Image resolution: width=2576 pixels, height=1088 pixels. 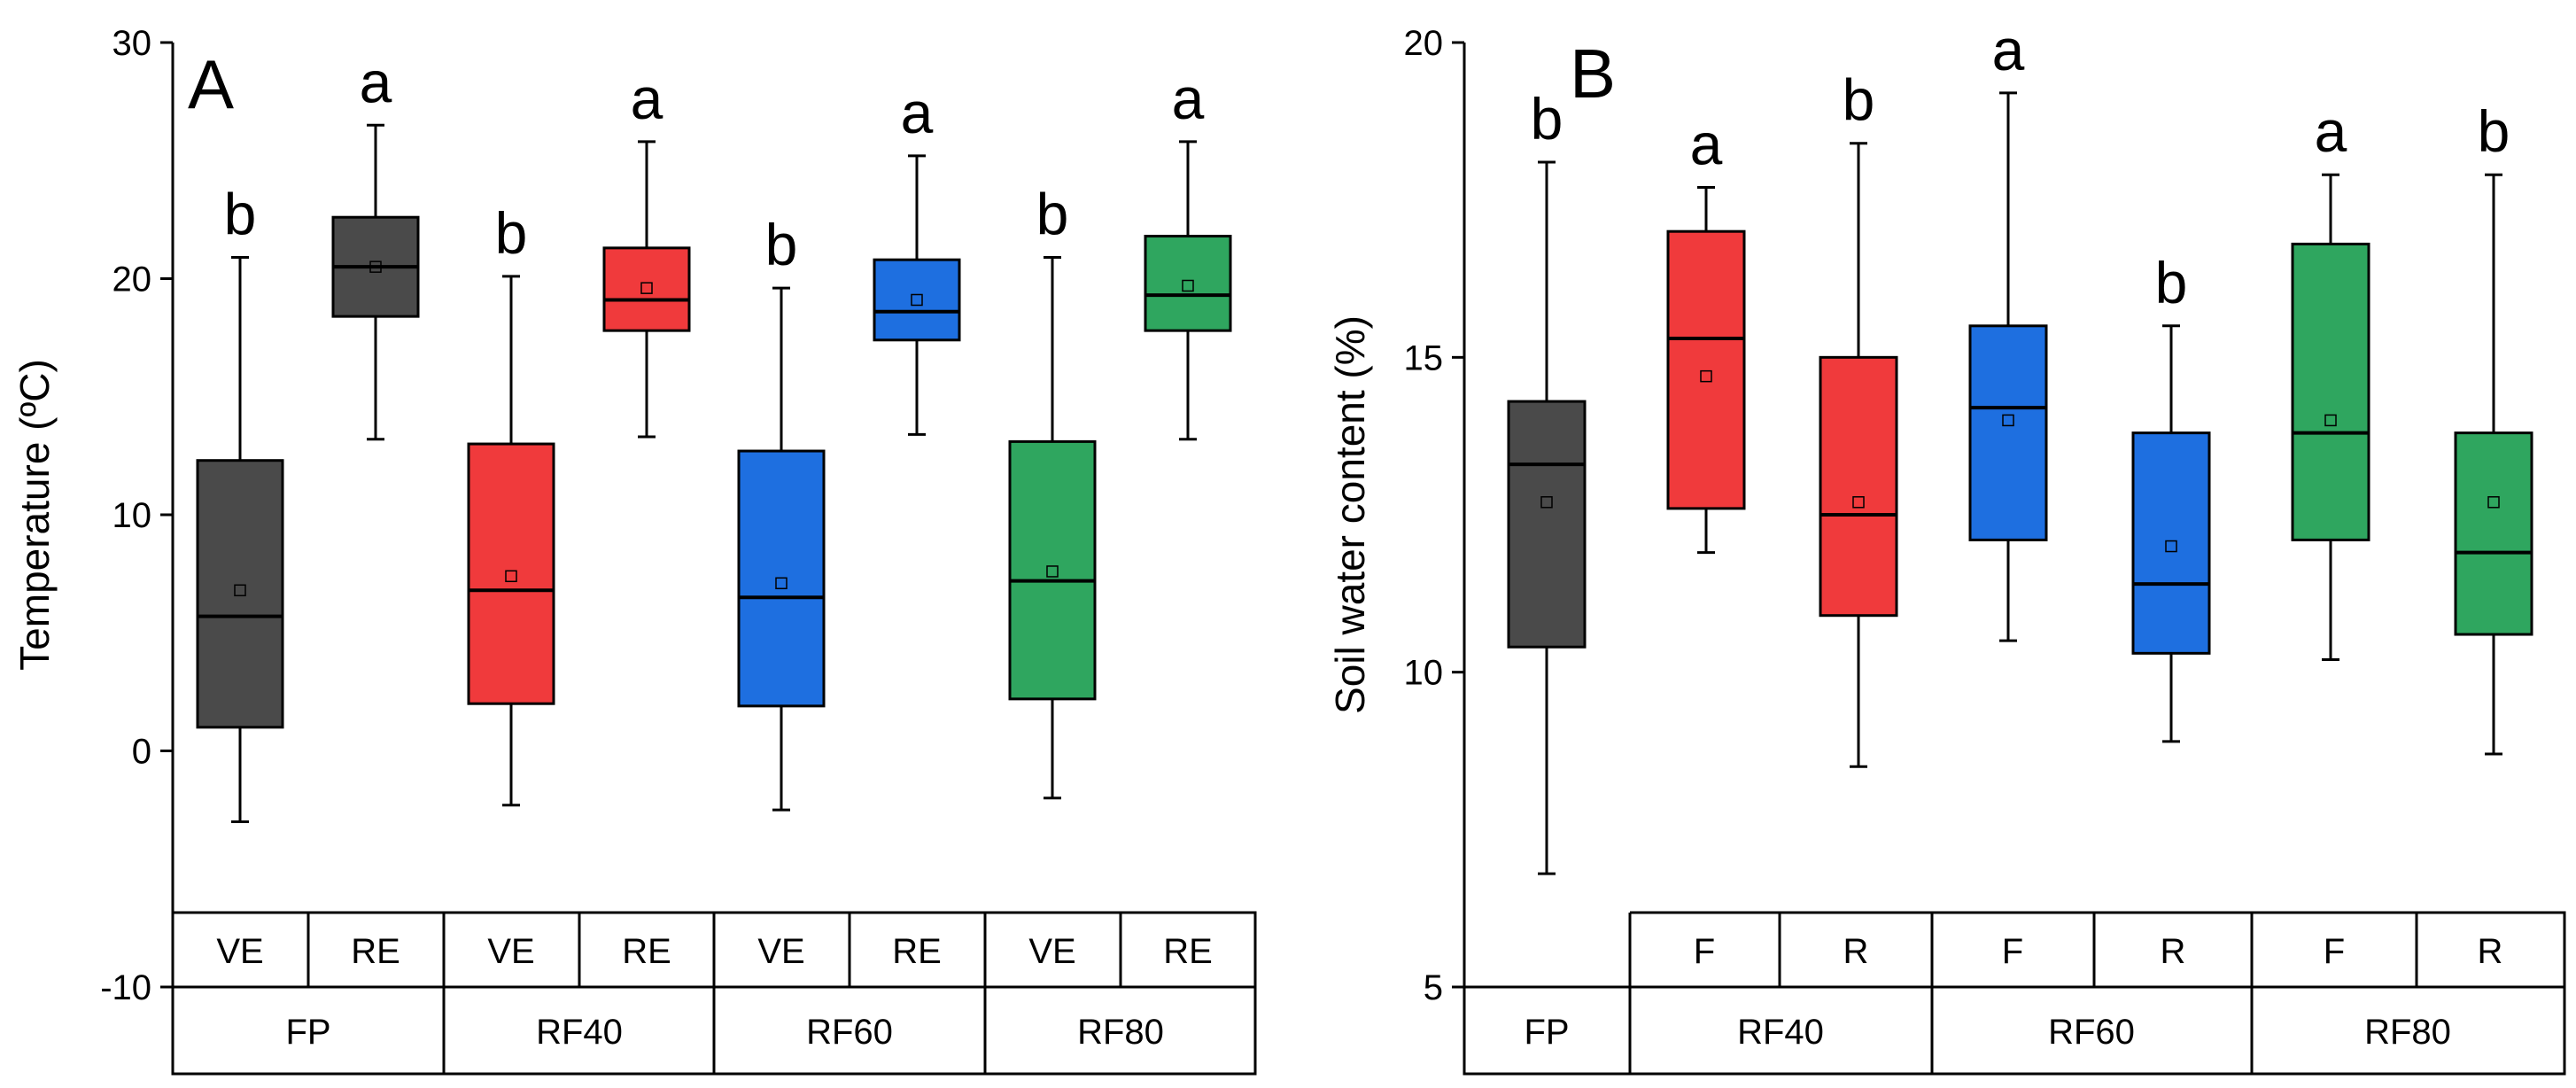 I want to click on panel-a-group-label: RF80, so click(x=1120, y=1032).